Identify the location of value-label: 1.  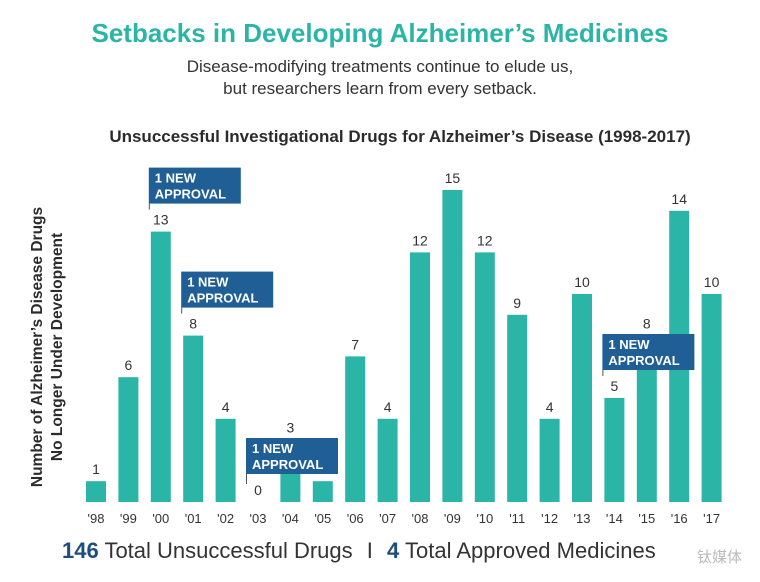
(96, 469).